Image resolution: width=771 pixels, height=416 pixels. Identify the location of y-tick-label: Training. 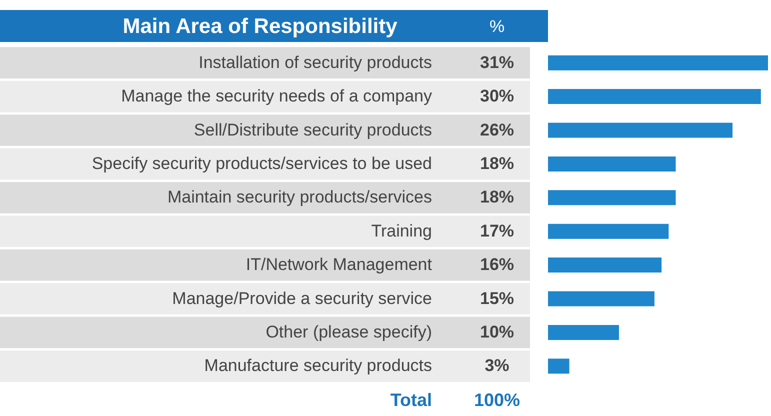
(401, 230).